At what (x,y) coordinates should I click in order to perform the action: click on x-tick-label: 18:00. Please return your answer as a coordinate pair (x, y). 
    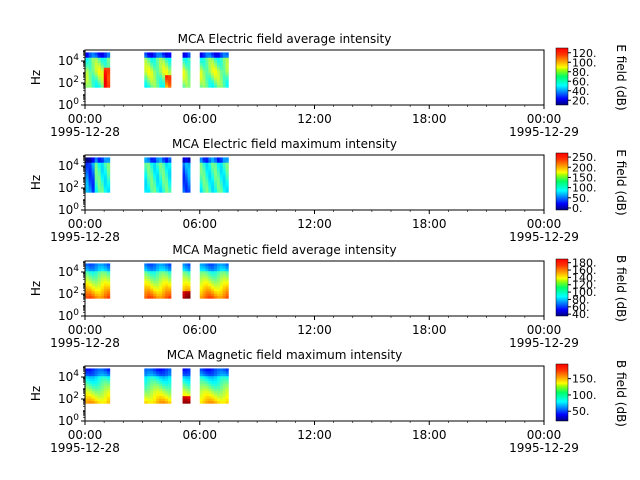
    Looking at the image, I should click on (429, 119).